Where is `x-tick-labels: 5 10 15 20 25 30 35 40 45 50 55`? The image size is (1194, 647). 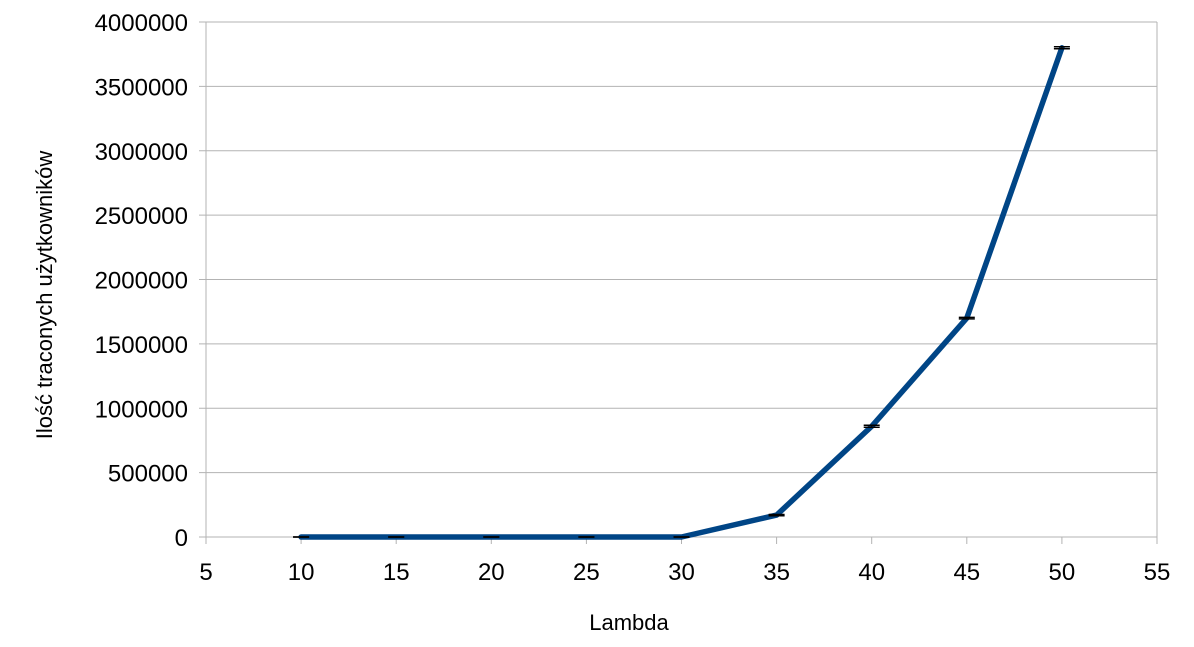
x-tick-labels: 5 10 15 20 25 30 35 40 45 50 55 is located at coordinates (684, 572).